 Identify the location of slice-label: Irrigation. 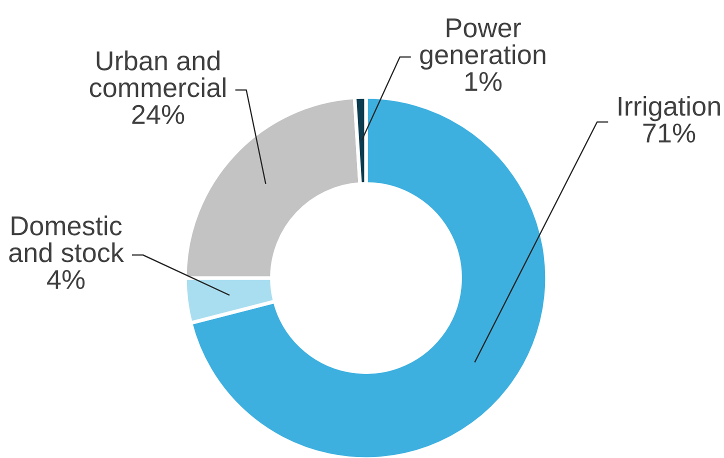
(669, 109).